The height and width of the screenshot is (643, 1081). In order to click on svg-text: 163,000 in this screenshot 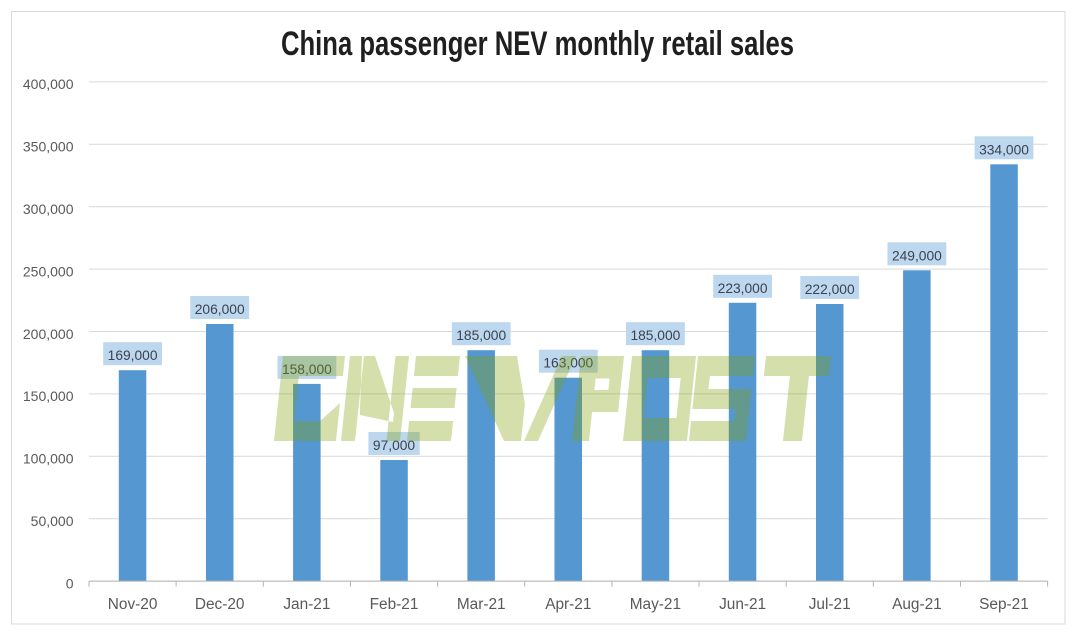, I will do `click(568, 363)`.